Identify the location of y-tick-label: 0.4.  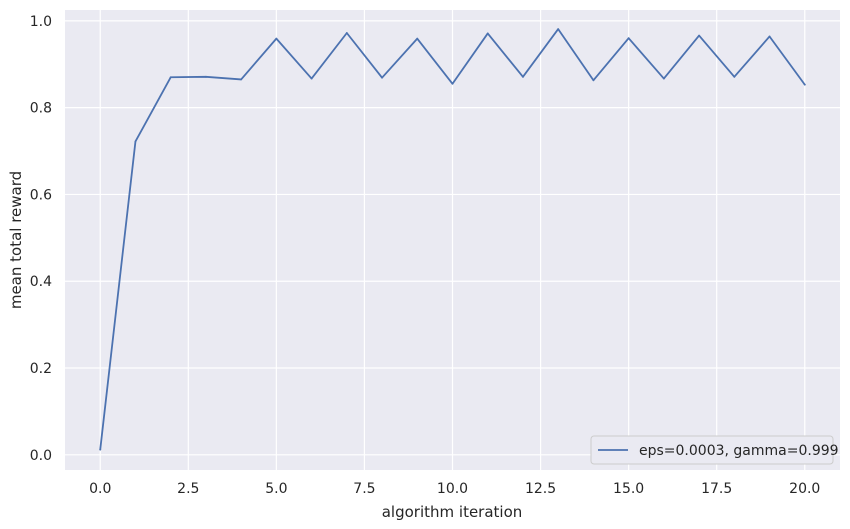
(41, 282).